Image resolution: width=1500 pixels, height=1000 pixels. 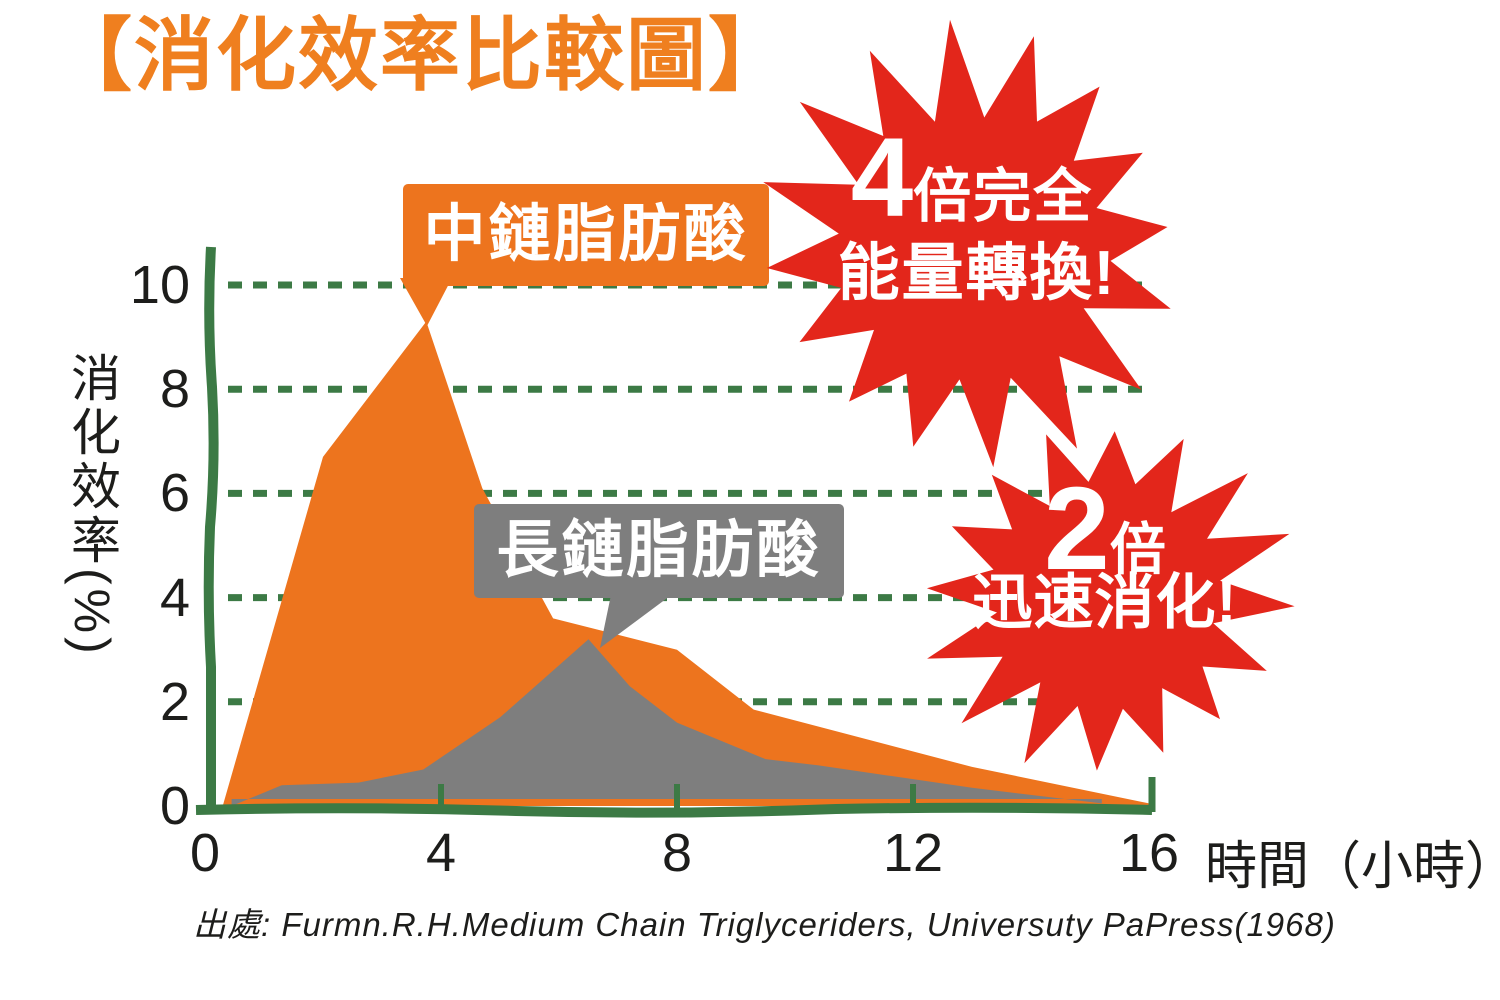 I want to click on badge-4x-star-icon, so click(x=967, y=243).